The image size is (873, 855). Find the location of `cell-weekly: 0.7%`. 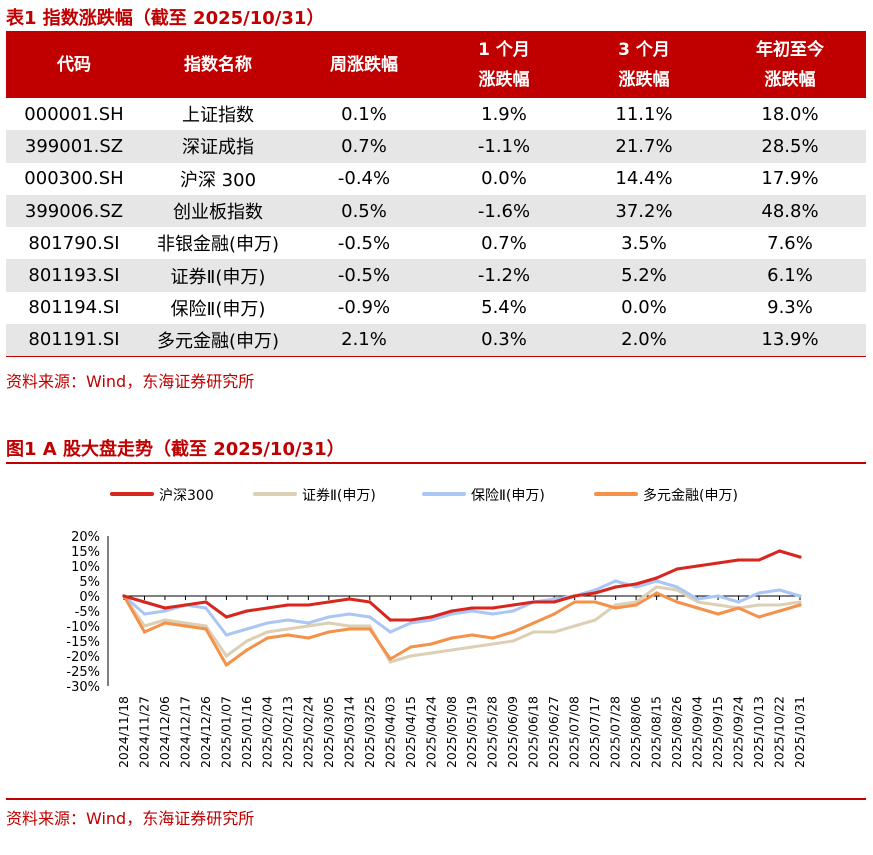

cell-weekly: 0.7% is located at coordinates (364, 146).